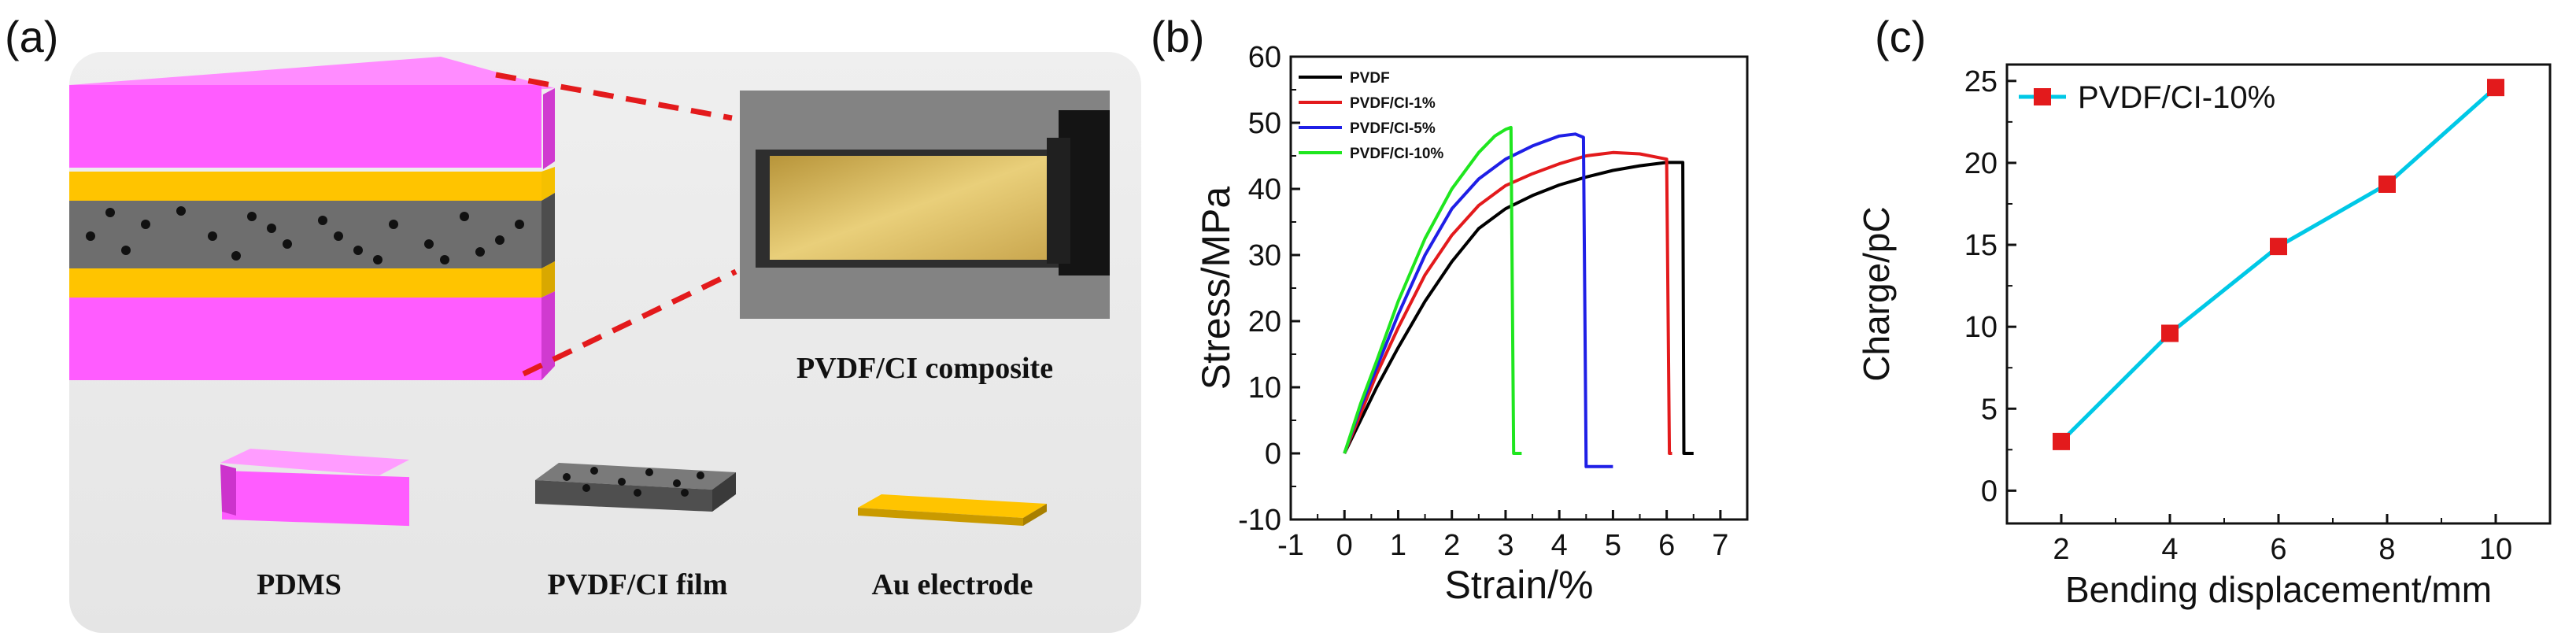 This screenshot has height=636, width=2576. What do you see at coordinates (1396, 154) in the screenshot?
I see `legend-entry-3: PVDF/CI-10%` at bounding box center [1396, 154].